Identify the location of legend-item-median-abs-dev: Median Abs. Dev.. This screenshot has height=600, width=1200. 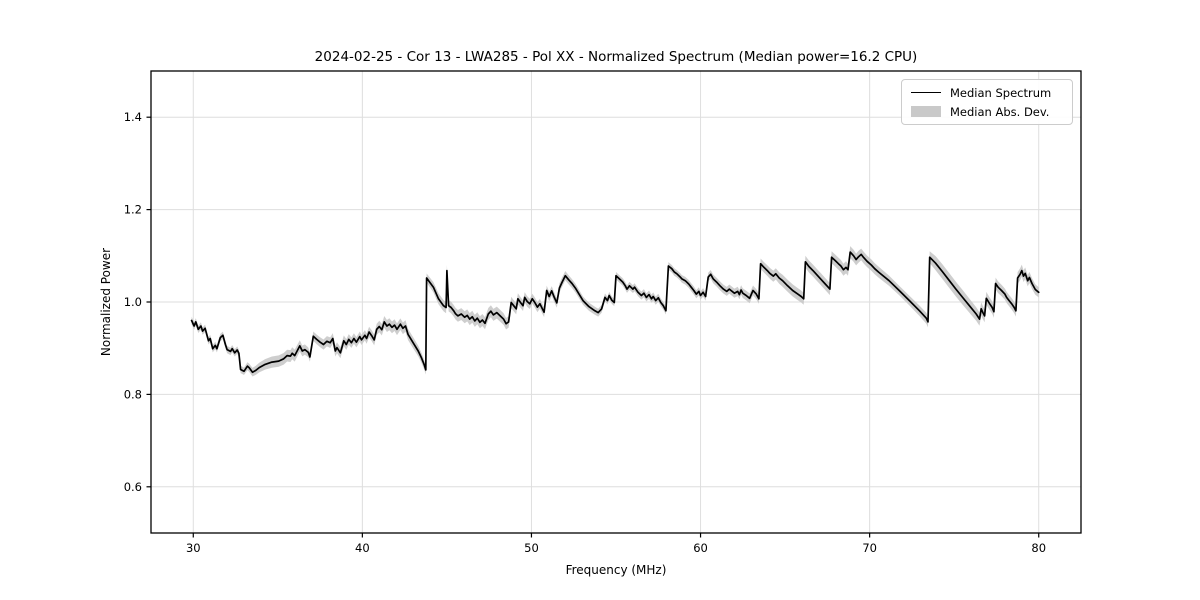
(987, 111).